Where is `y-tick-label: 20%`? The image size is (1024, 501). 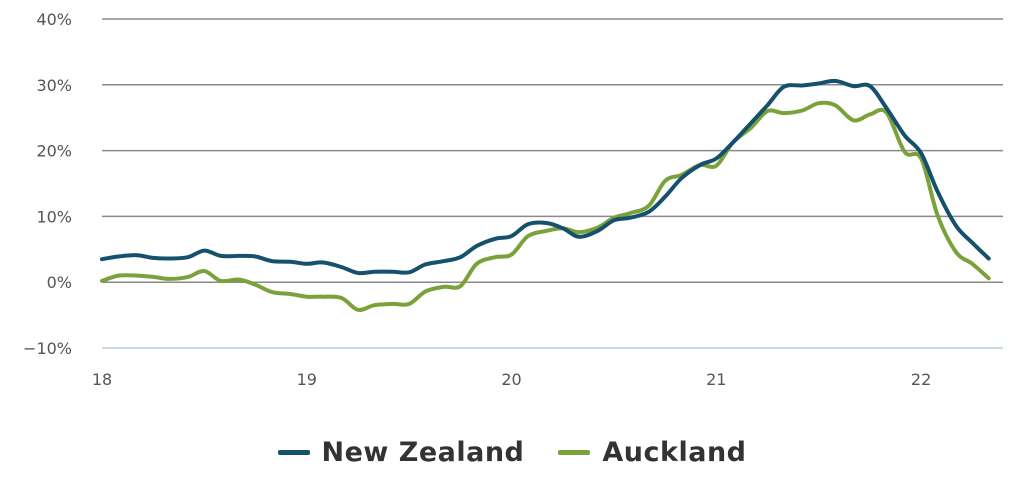
y-tick-label: 20% is located at coordinates (54, 151).